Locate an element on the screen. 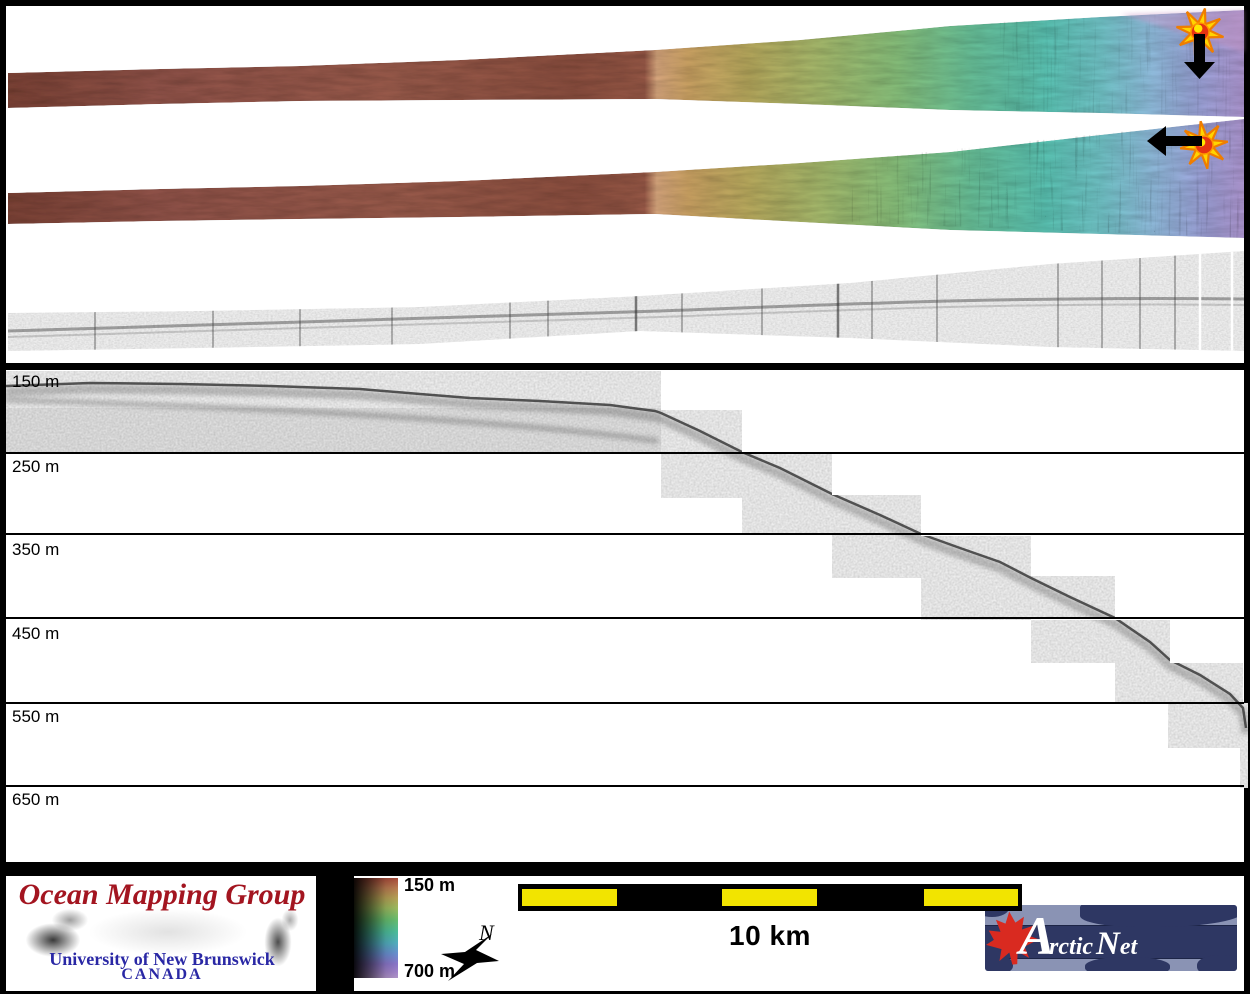 The image size is (1250, 994). colorbar-top-label: 150 m is located at coordinates (430, 885).